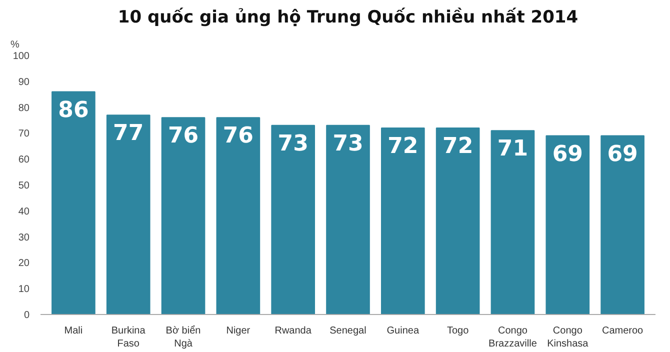 The image size is (670, 352). I want to click on y-tick-label: 90, so click(24, 82).